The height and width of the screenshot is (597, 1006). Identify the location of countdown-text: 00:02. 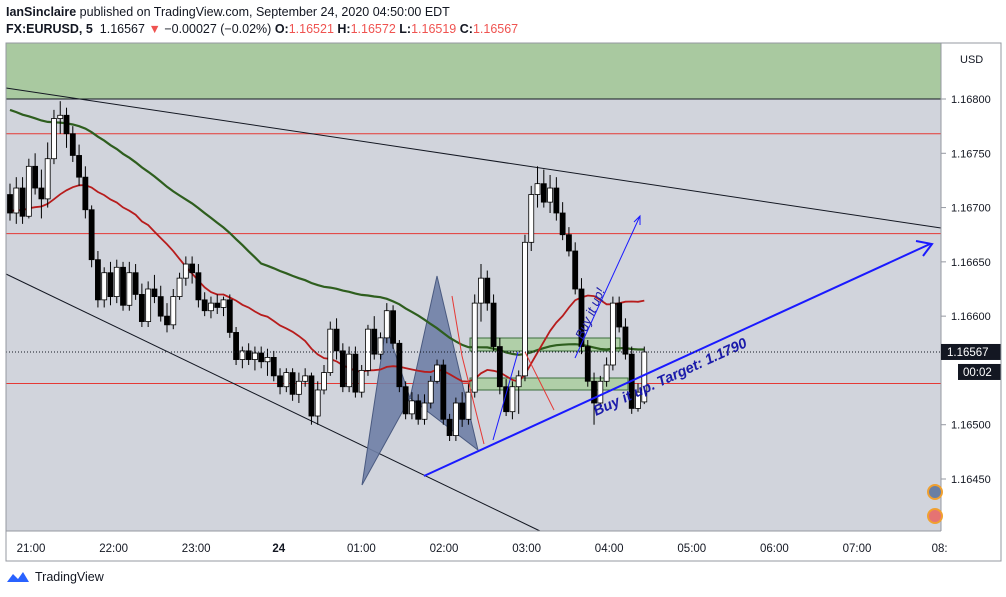
(977, 373).